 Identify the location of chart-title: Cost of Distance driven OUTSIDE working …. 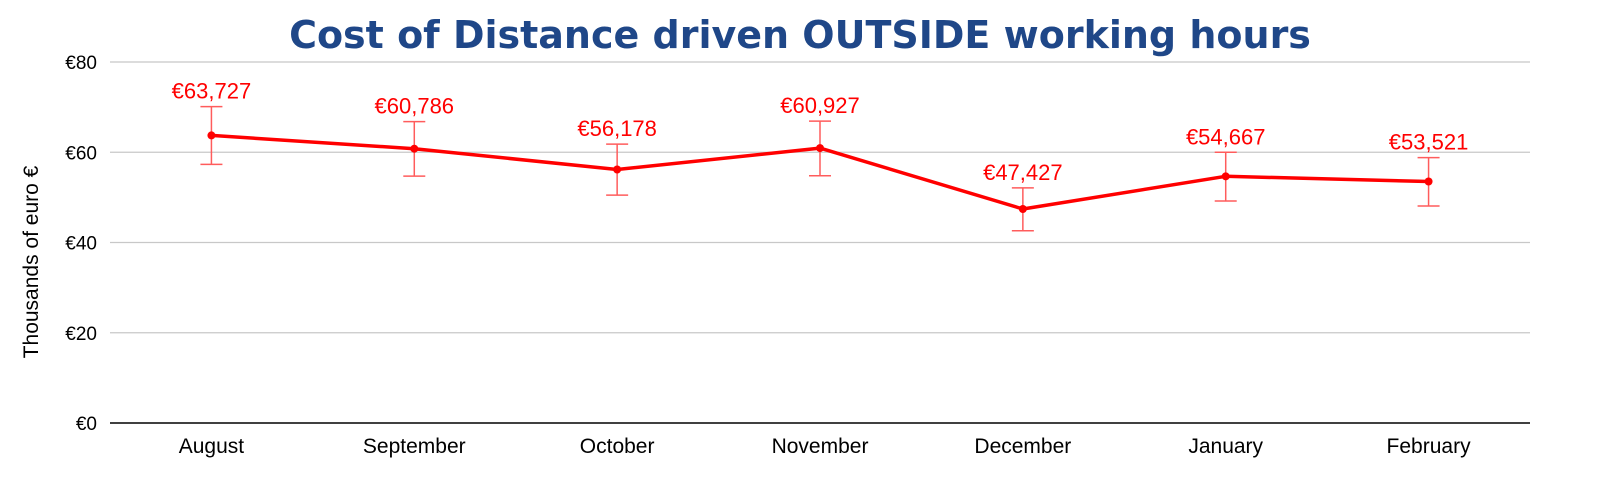
(800, 35).